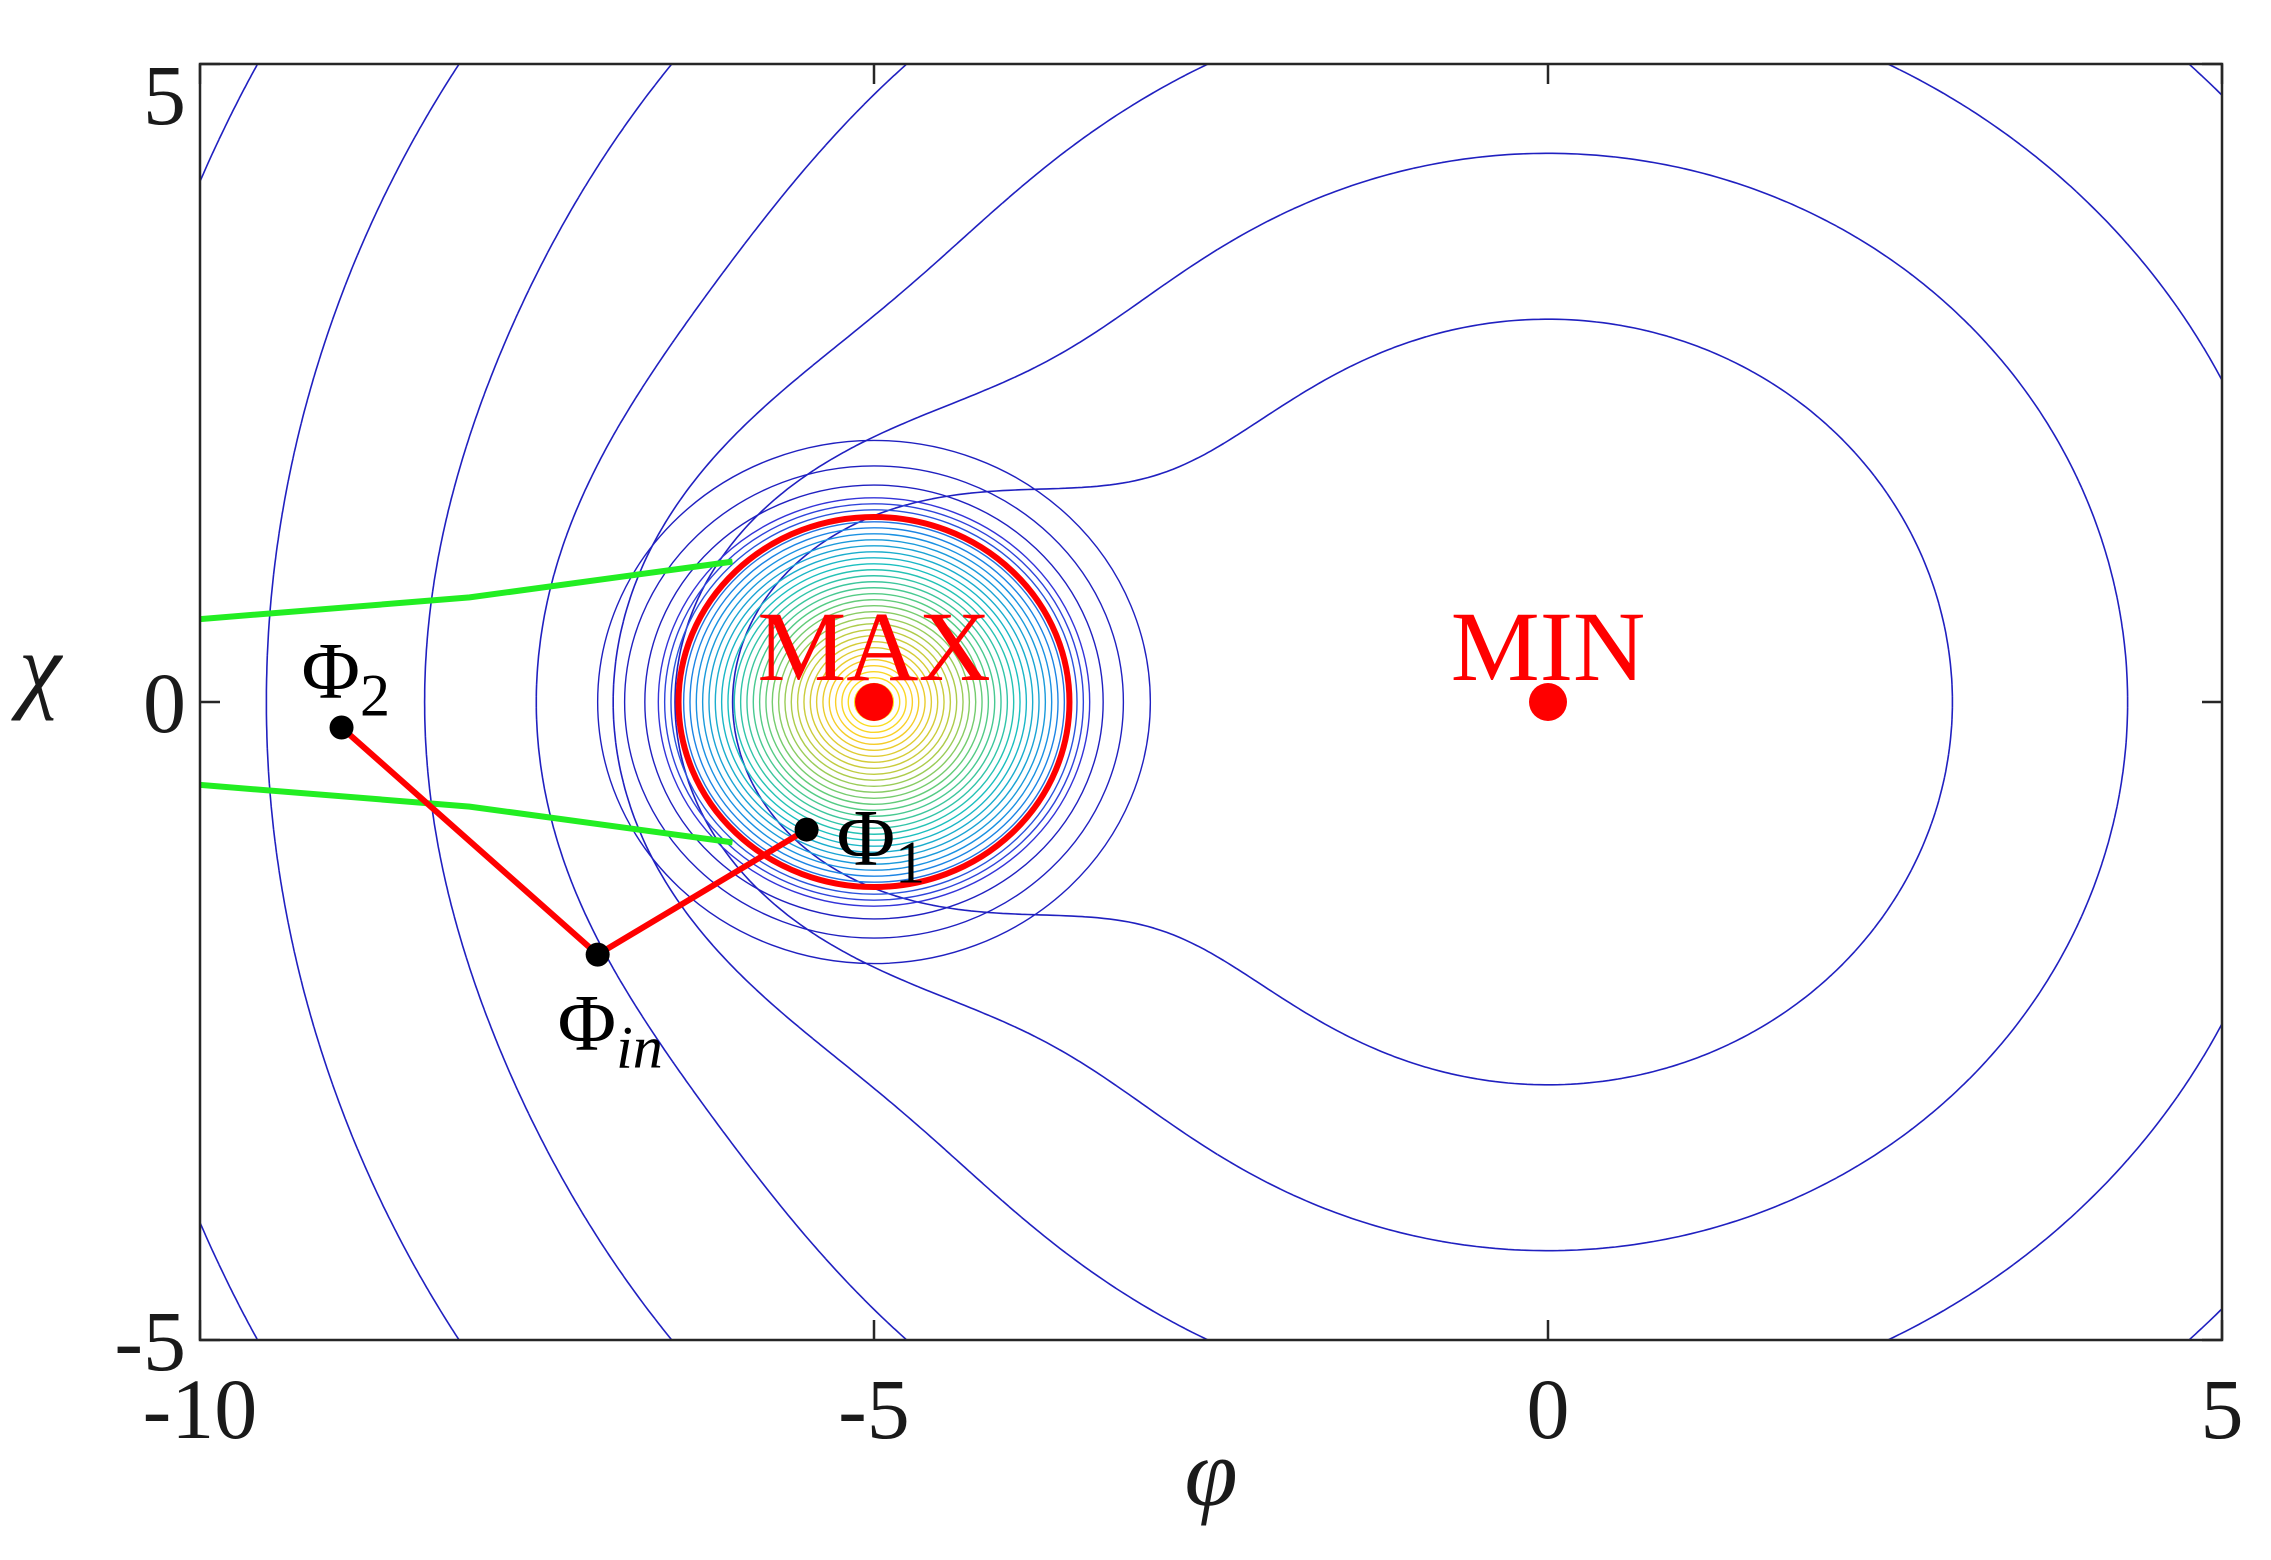 This screenshot has width=2271, height=1560. Describe the element at coordinates (874, 1409) in the screenshot. I see `x-tick-label: -5` at that location.